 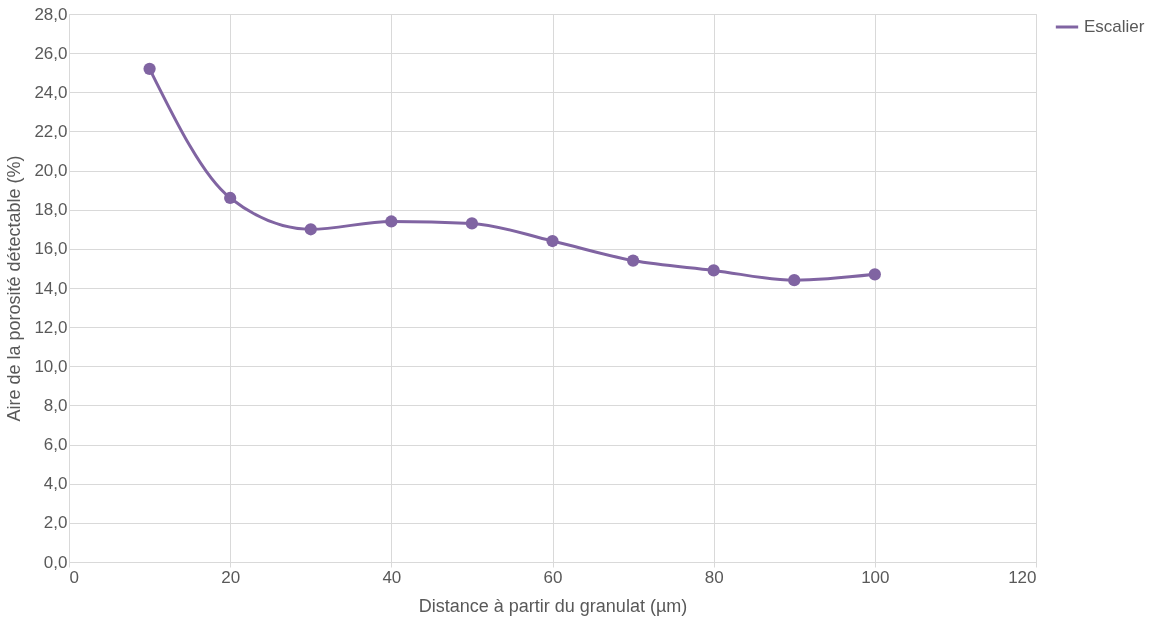 I want to click on y-tick-label: 4,0, so click(x=55, y=484).